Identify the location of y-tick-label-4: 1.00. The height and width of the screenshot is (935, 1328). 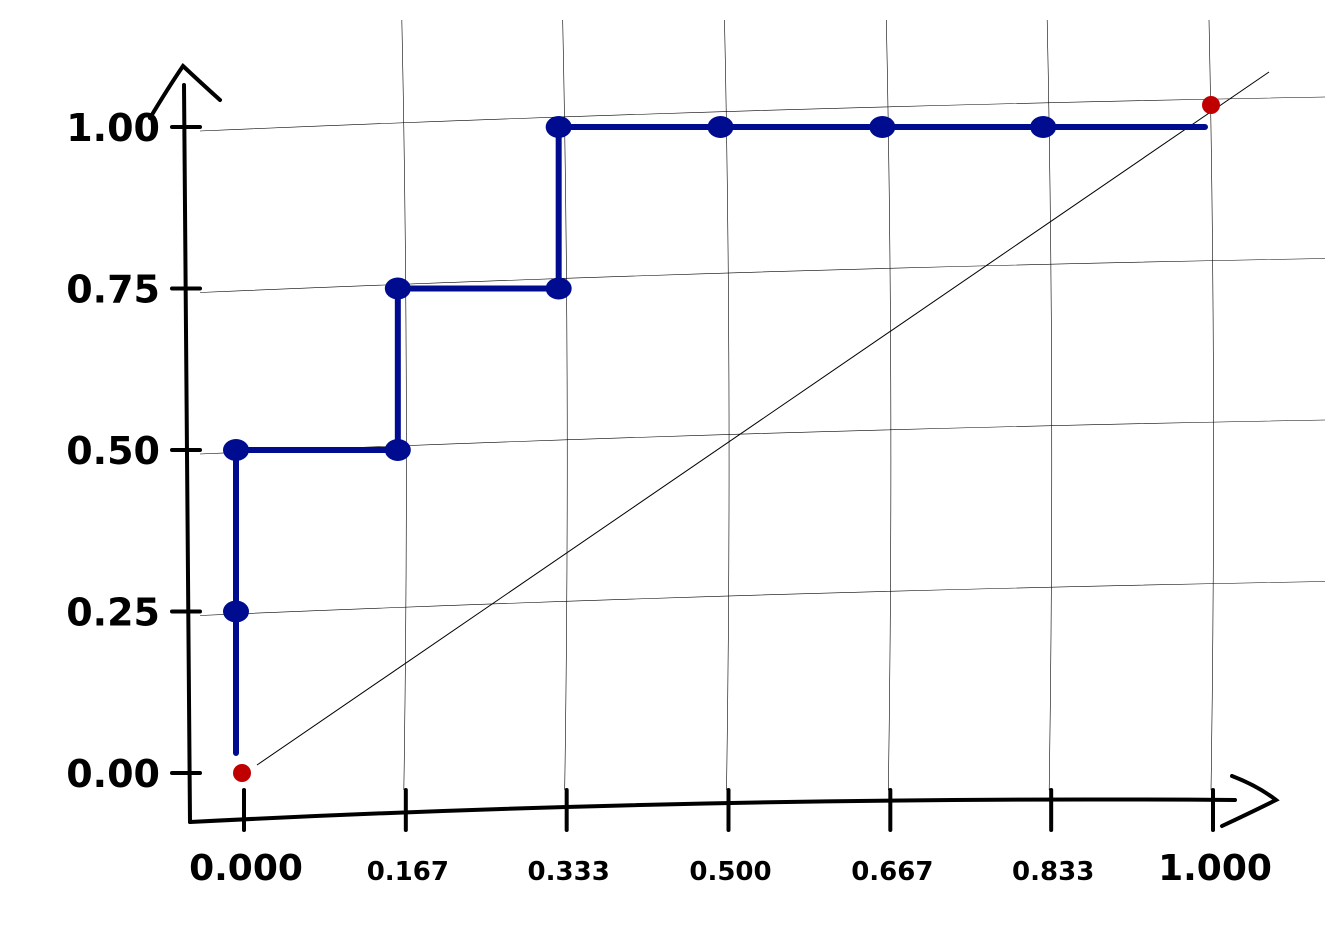
(113, 128).